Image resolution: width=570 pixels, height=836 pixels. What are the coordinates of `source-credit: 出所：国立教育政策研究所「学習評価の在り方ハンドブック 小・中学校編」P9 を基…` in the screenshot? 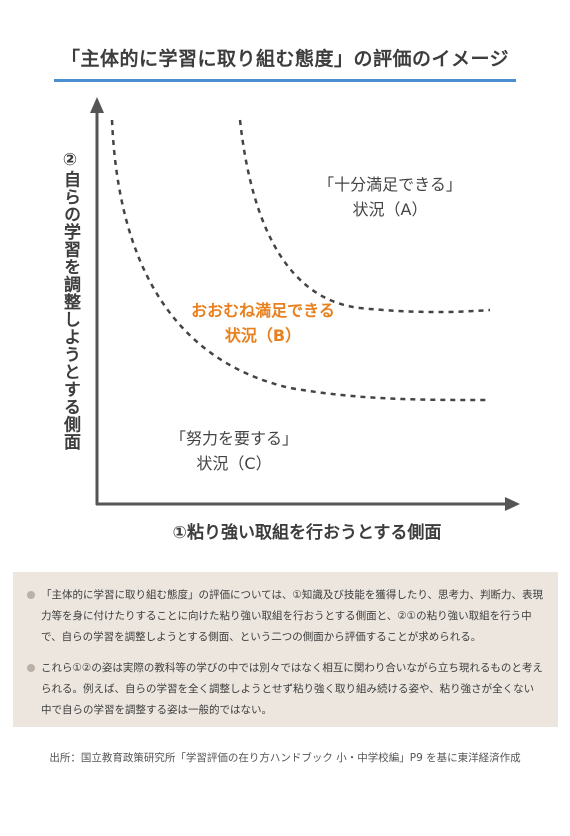 It's located at (285, 758).